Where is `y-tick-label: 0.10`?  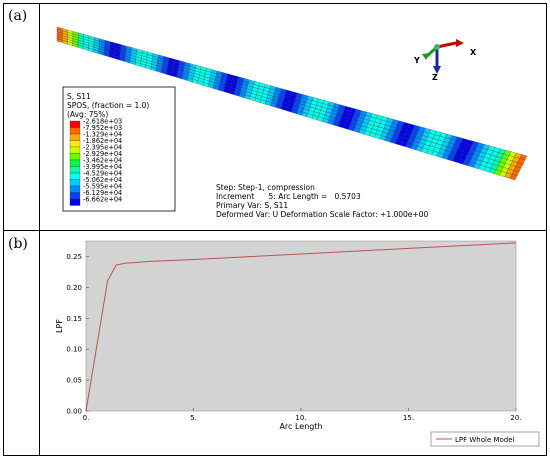
y-tick-label: 0.10 is located at coordinates (74, 350).